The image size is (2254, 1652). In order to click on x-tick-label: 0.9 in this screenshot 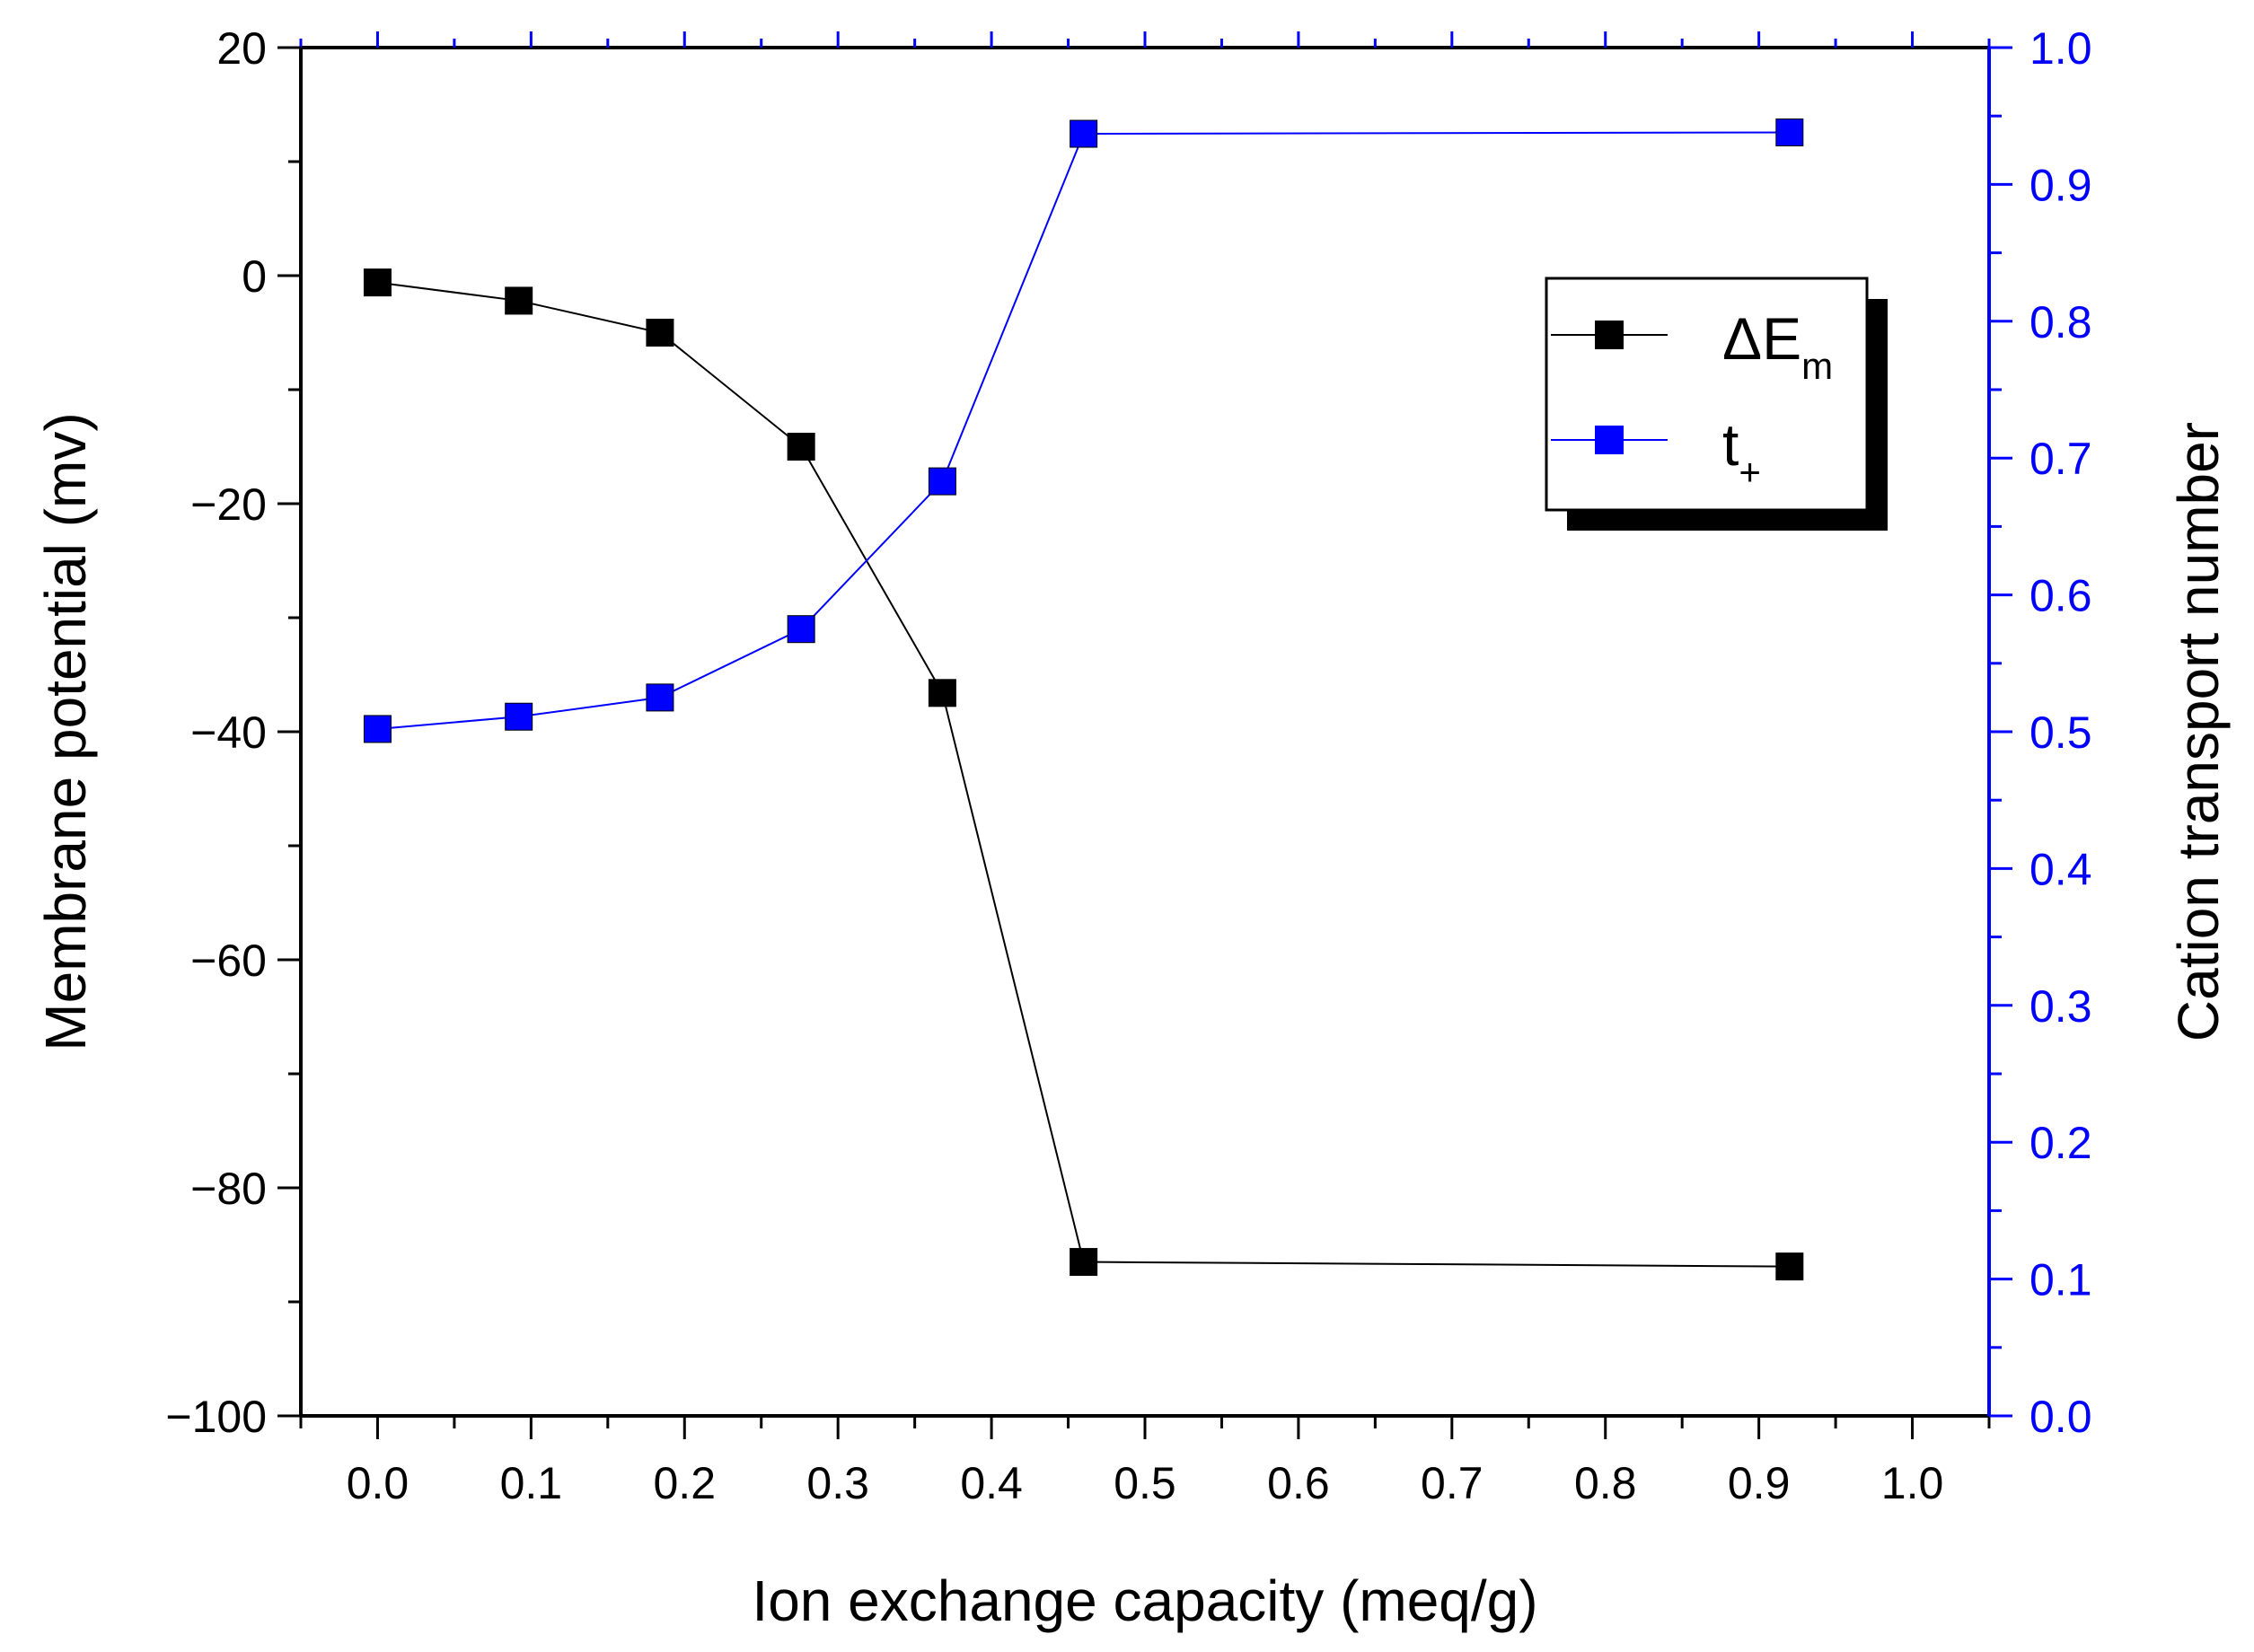, I will do `click(1760, 1483)`.